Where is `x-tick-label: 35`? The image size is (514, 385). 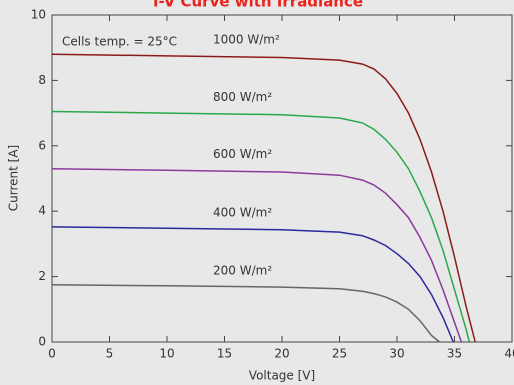 x-tick-label: 35 is located at coordinates (454, 354).